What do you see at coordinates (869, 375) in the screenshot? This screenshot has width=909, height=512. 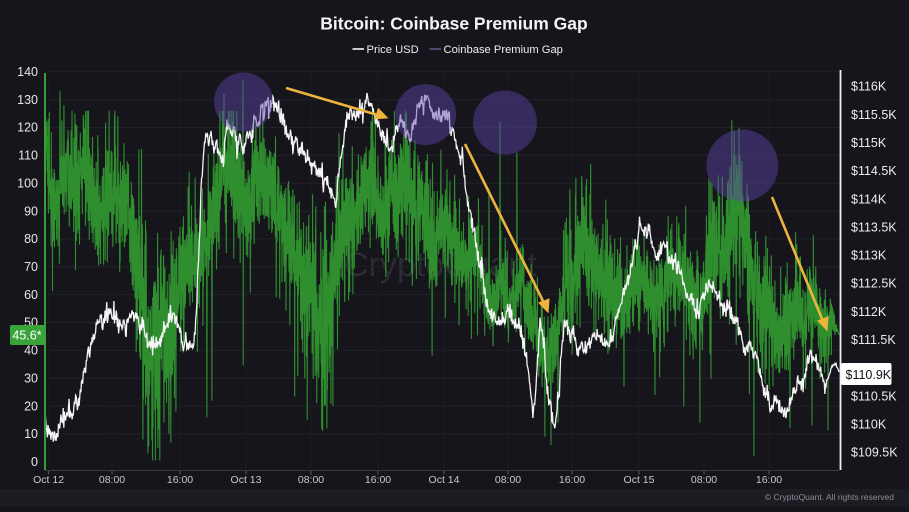 I see `svg-text: $110.9K` at bounding box center [869, 375].